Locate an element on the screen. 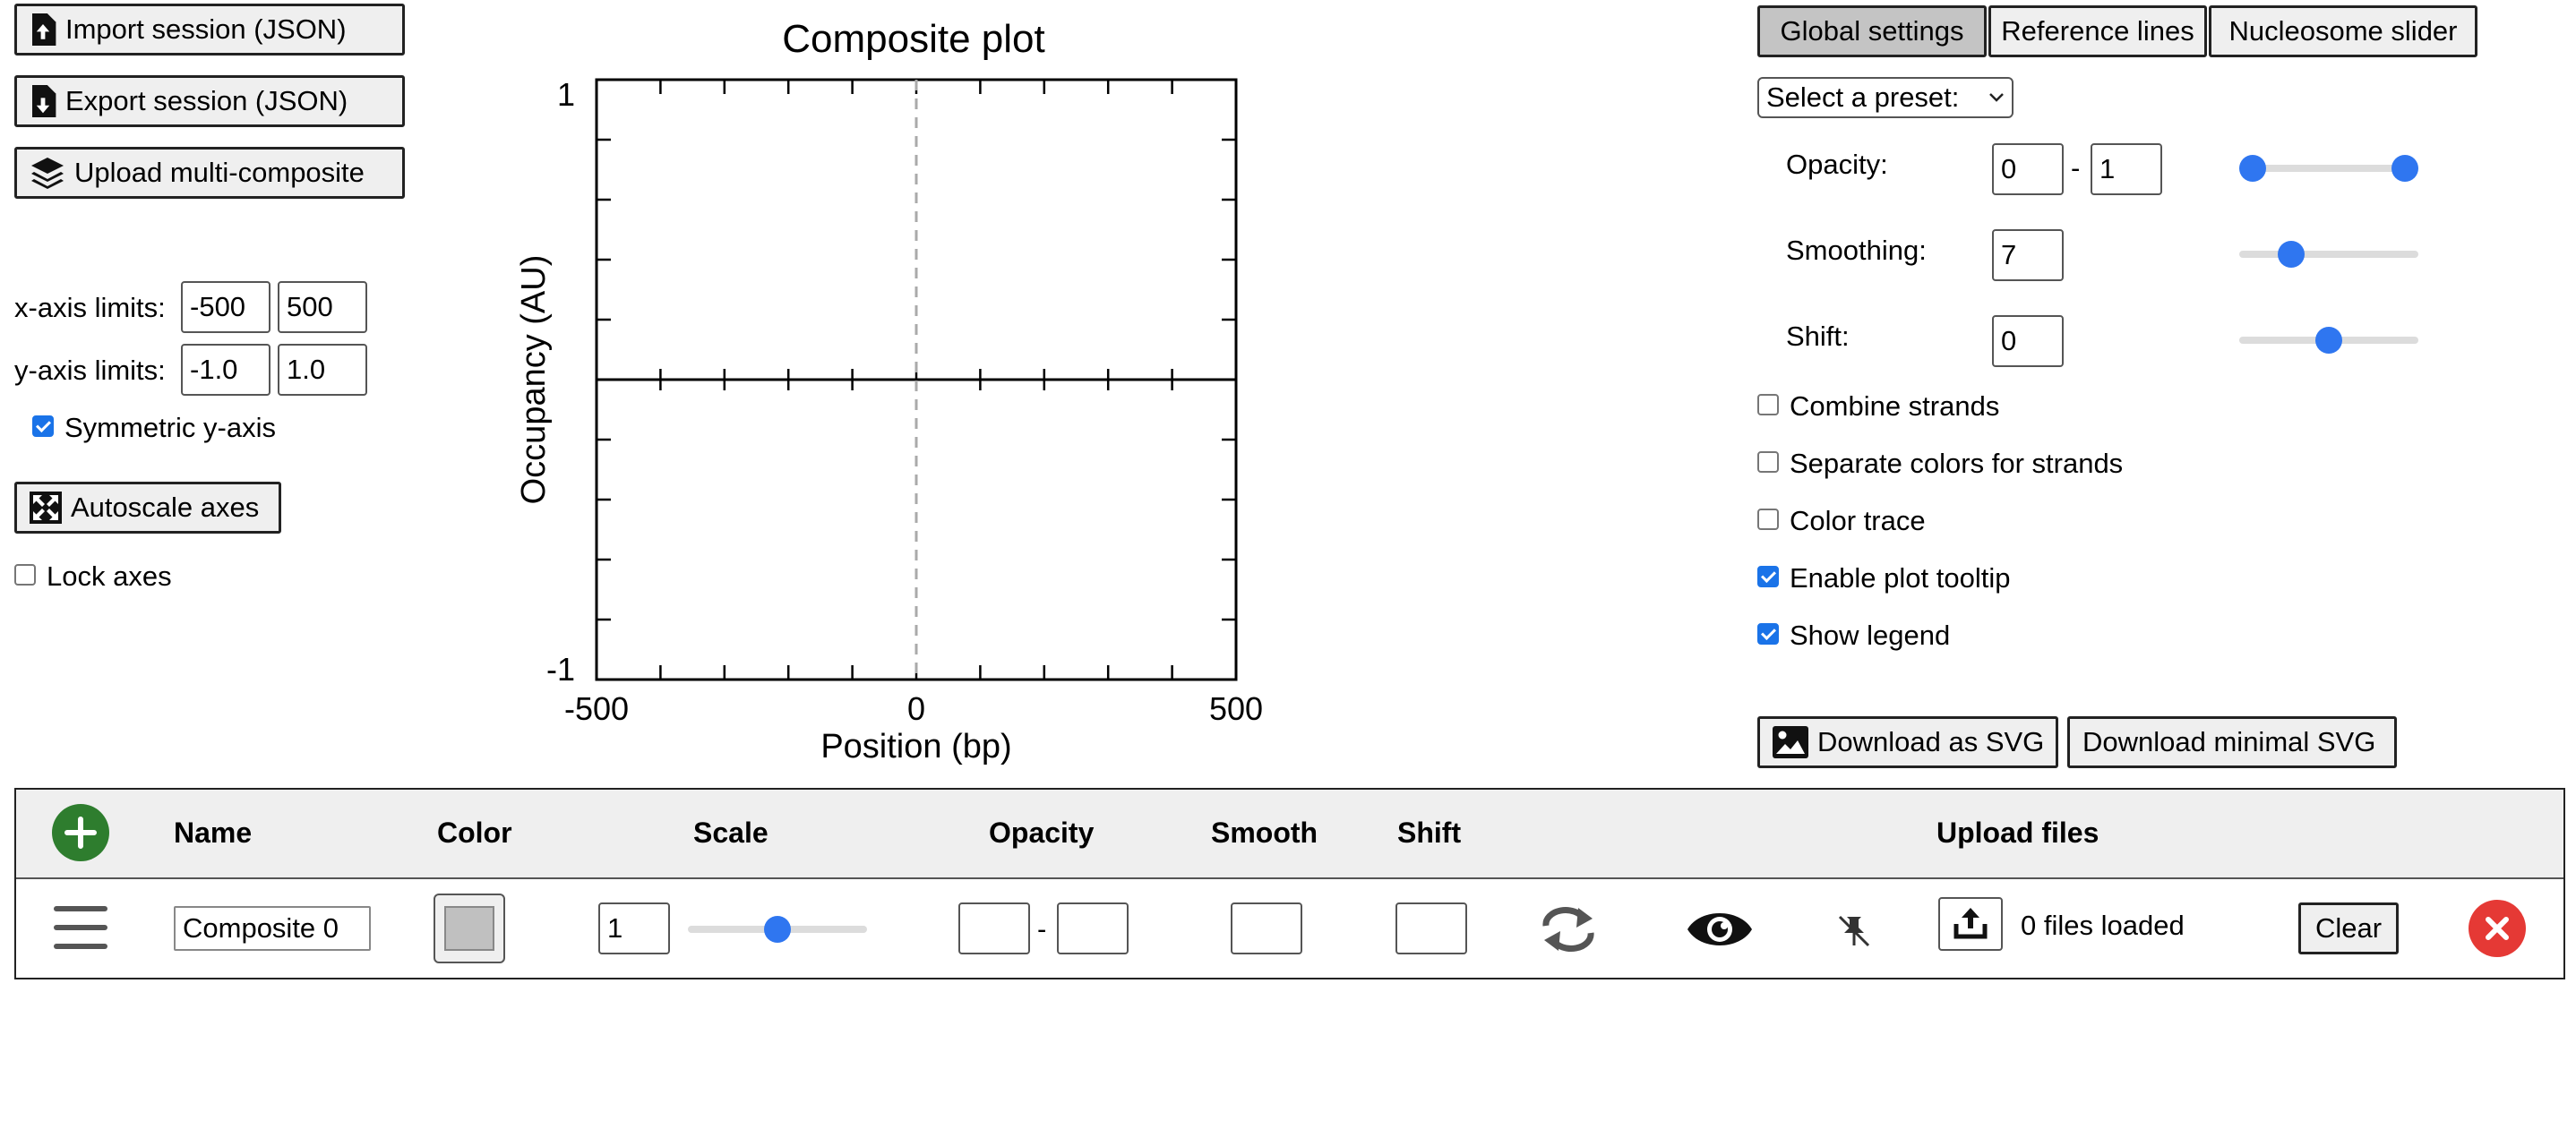 The image size is (2576, 1146). combine-strands-label: Combine strands is located at coordinates (1895, 406).